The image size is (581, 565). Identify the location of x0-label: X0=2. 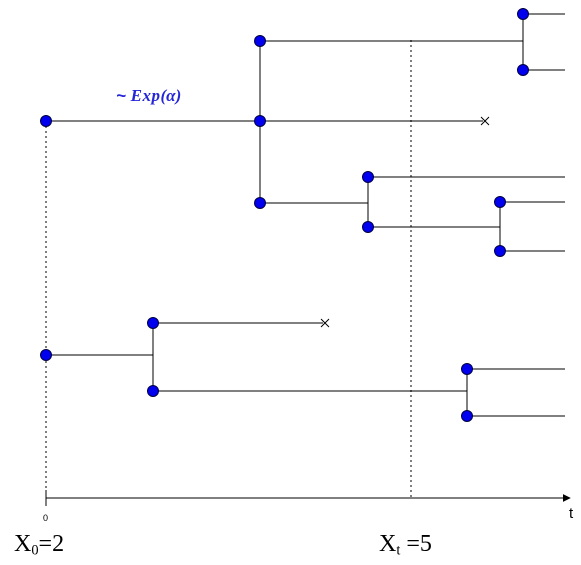
(39, 545).